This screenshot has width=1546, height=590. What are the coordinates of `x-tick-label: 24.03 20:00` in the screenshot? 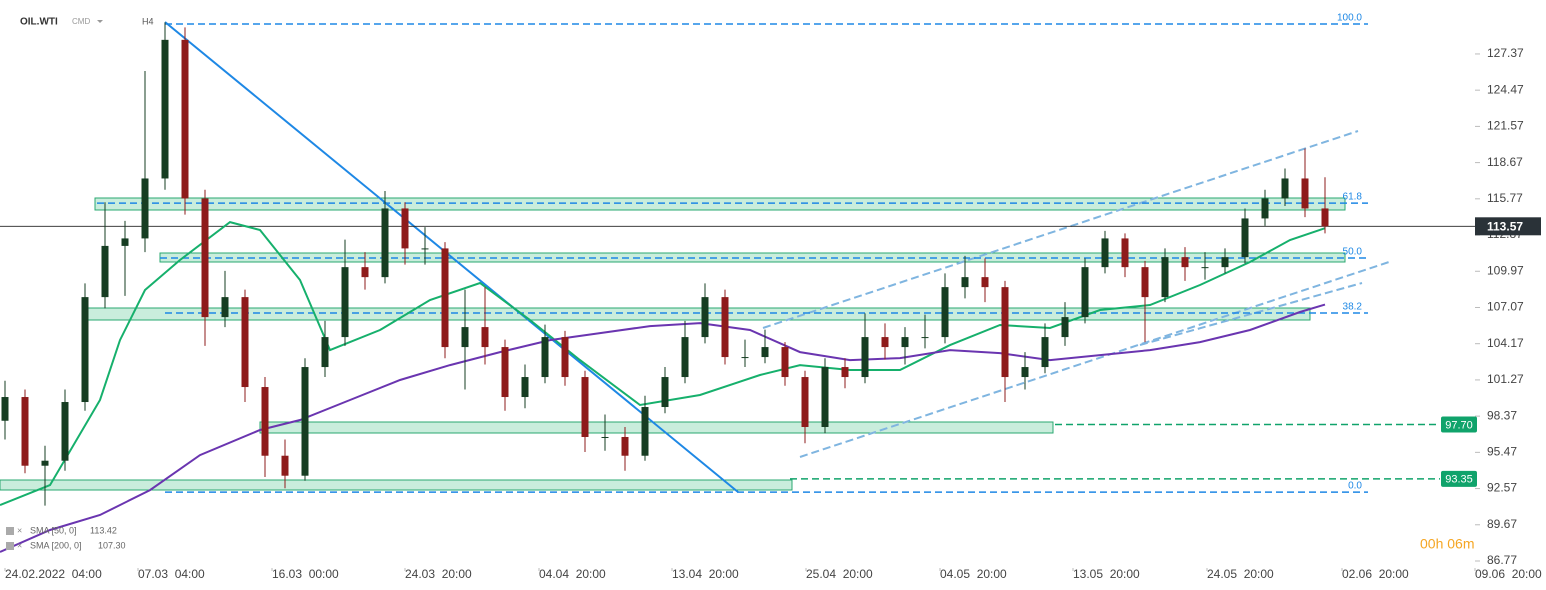 It's located at (438, 574).